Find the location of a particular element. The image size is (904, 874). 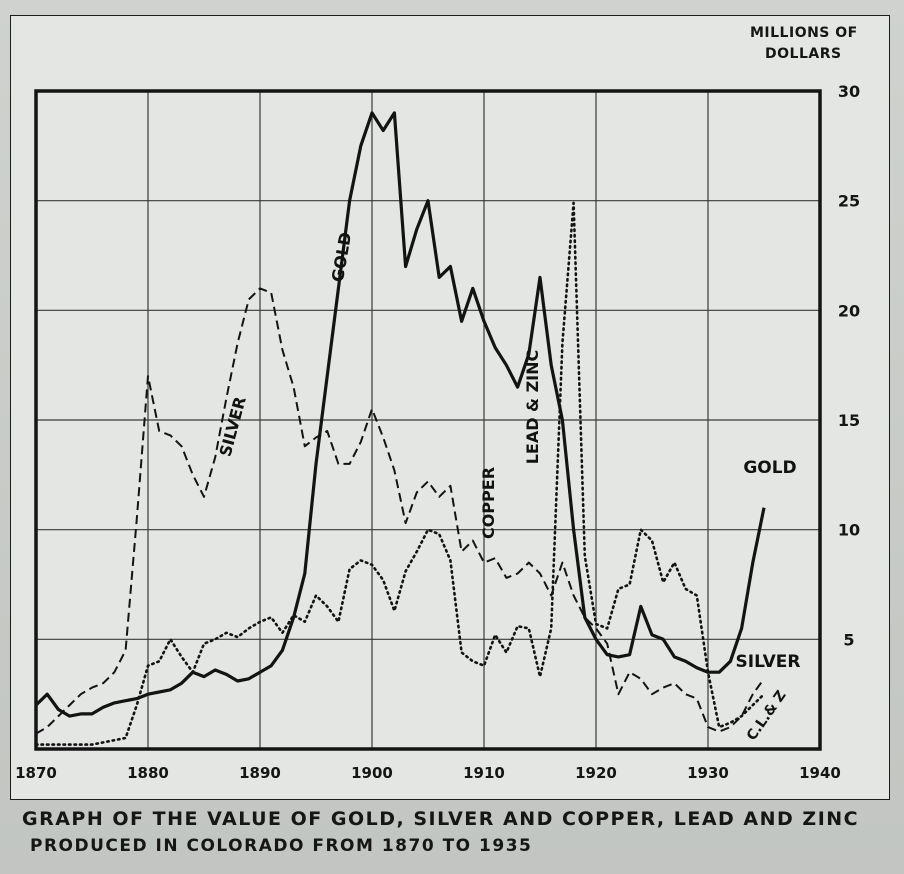

x-axis-ticks: 1870 1880 1890 1900 1910 1920 1930 1940 is located at coordinates (428, 773).